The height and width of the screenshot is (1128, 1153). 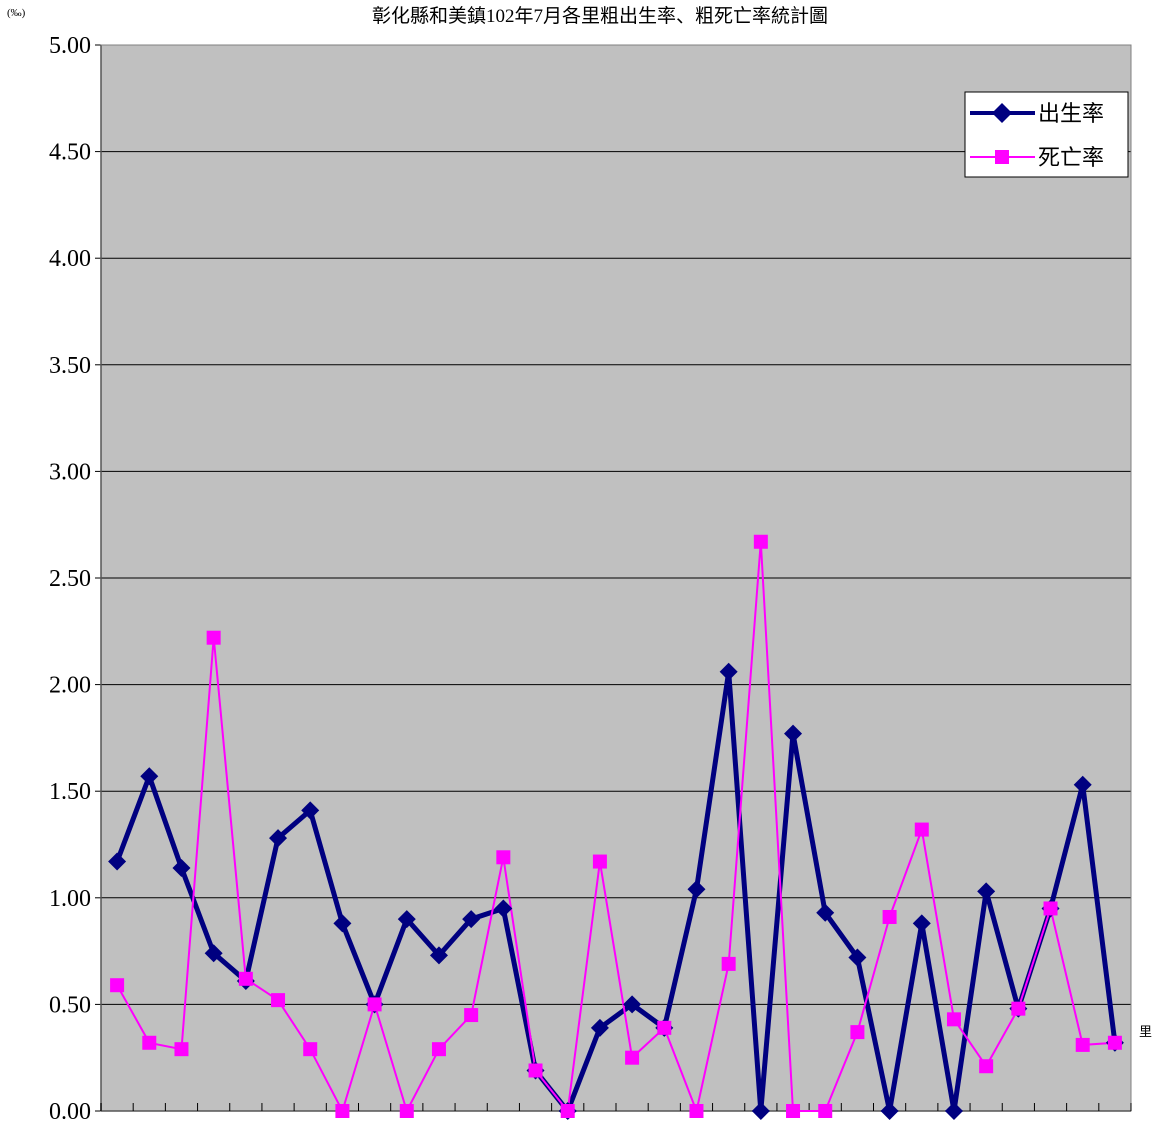 What do you see at coordinates (70, 366) in the screenshot?
I see `y-tick-label: 3.50` at bounding box center [70, 366].